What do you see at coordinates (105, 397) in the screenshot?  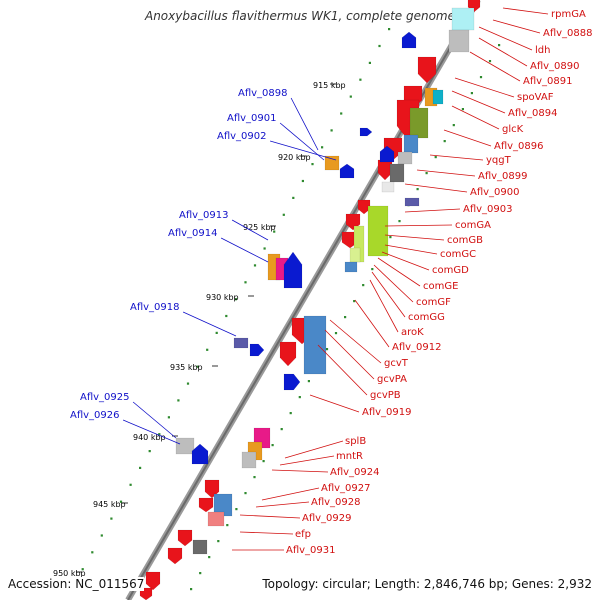 I see `gene-label-left: Aflv_0925` at bounding box center [105, 397].